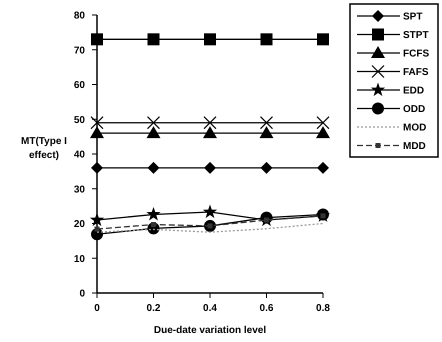 This screenshot has width=442, height=342. Describe the element at coordinates (80, 224) in the screenshot. I see `y-tick-label: 20` at that location.